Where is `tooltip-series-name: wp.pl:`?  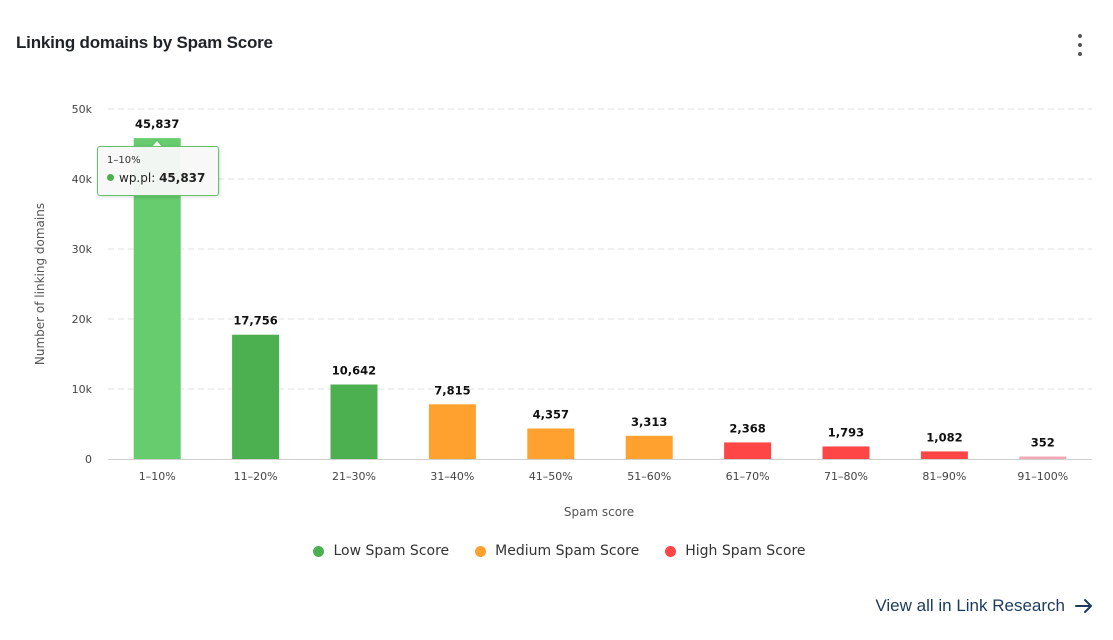 tooltip-series-name: wp.pl: is located at coordinates (137, 178).